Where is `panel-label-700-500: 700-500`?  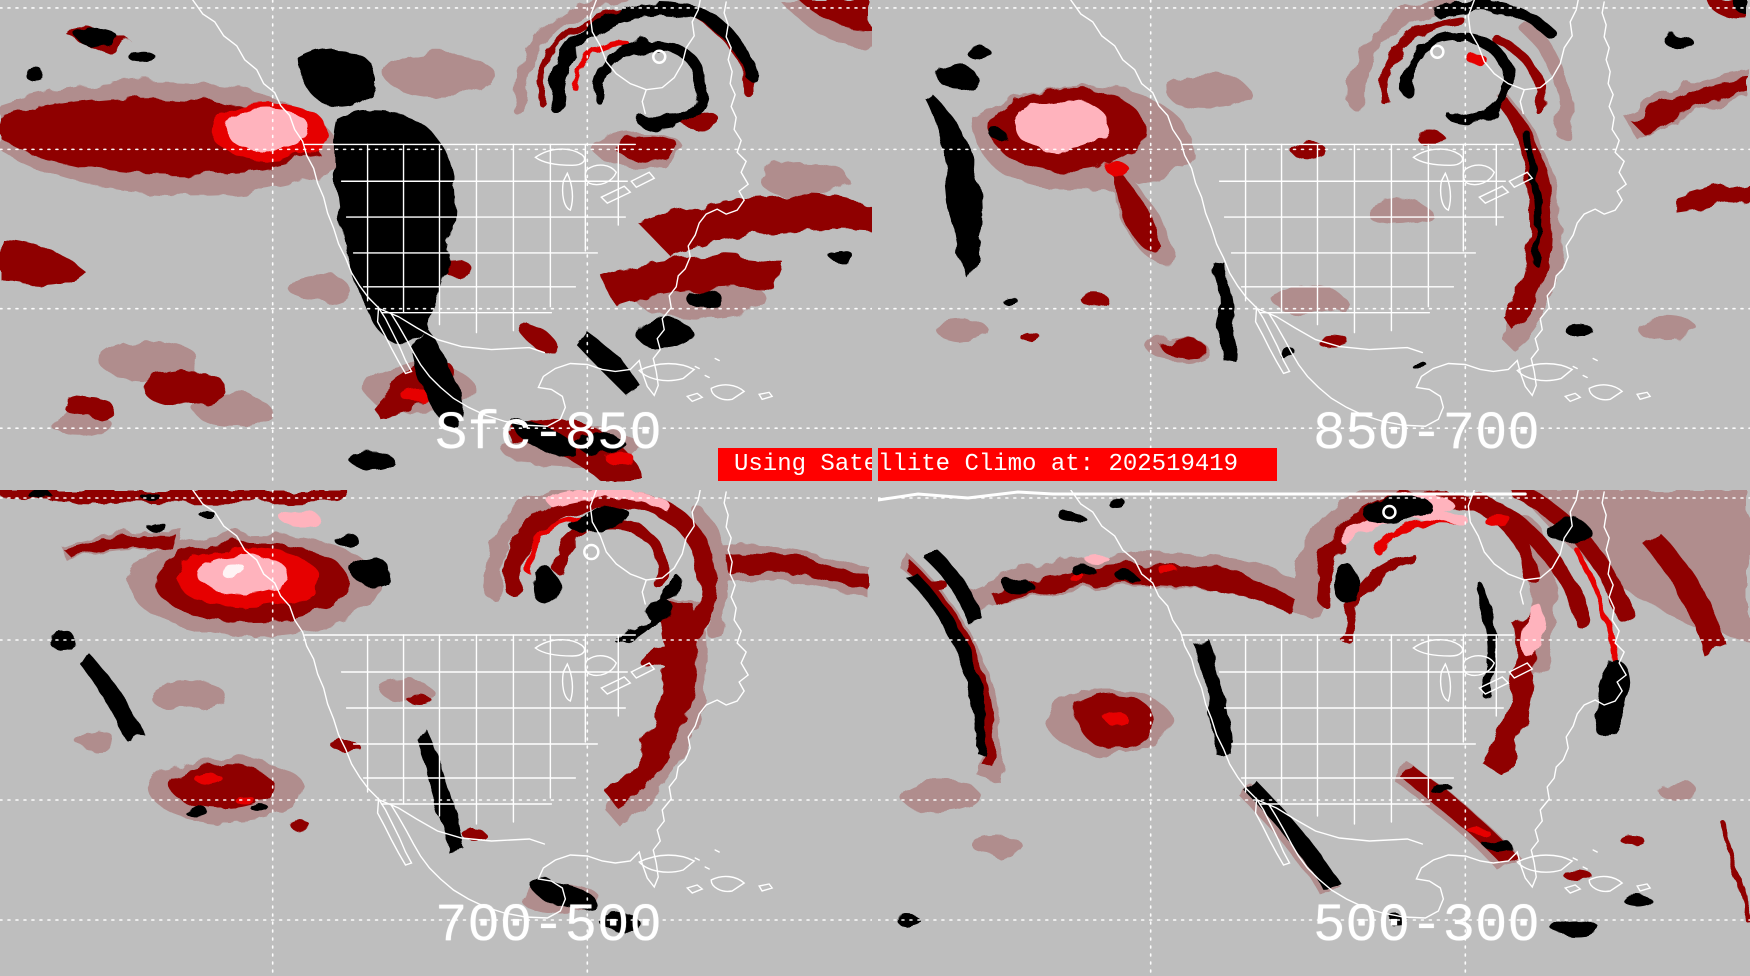
panel-label-700-500: 700-500 is located at coordinates (548, 926).